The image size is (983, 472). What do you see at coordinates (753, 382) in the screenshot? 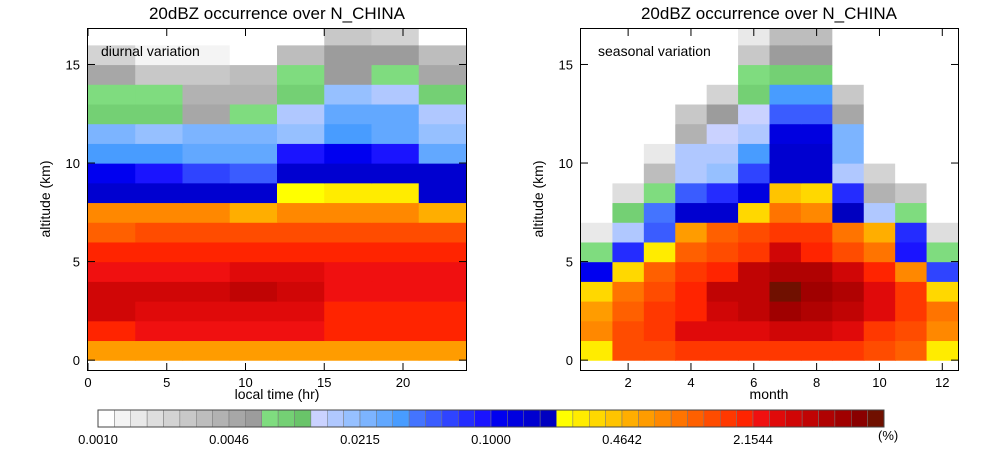
I see `x-tick-label: 6` at bounding box center [753, 382].